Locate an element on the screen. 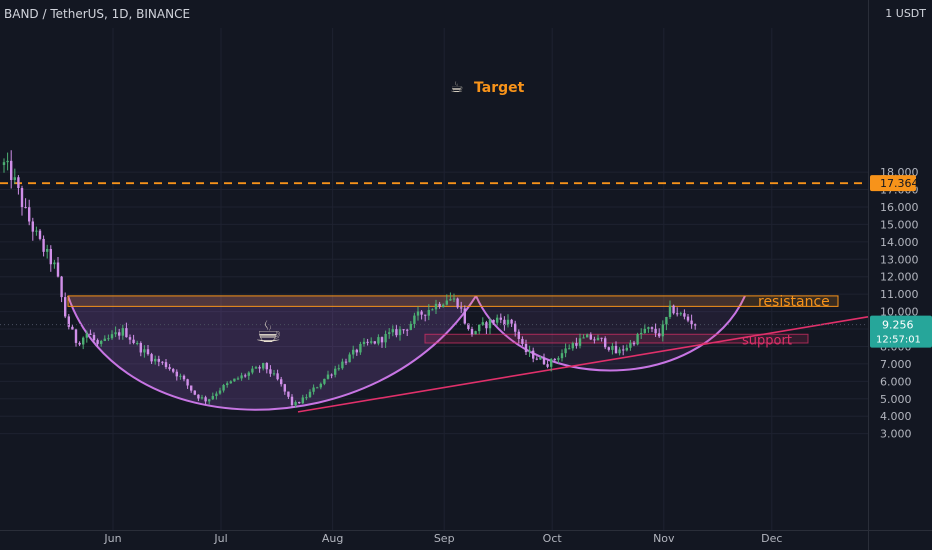 This screenshot has width=932, height=550. price-tick-label: 6.000 is located at coordinates (896, 381).